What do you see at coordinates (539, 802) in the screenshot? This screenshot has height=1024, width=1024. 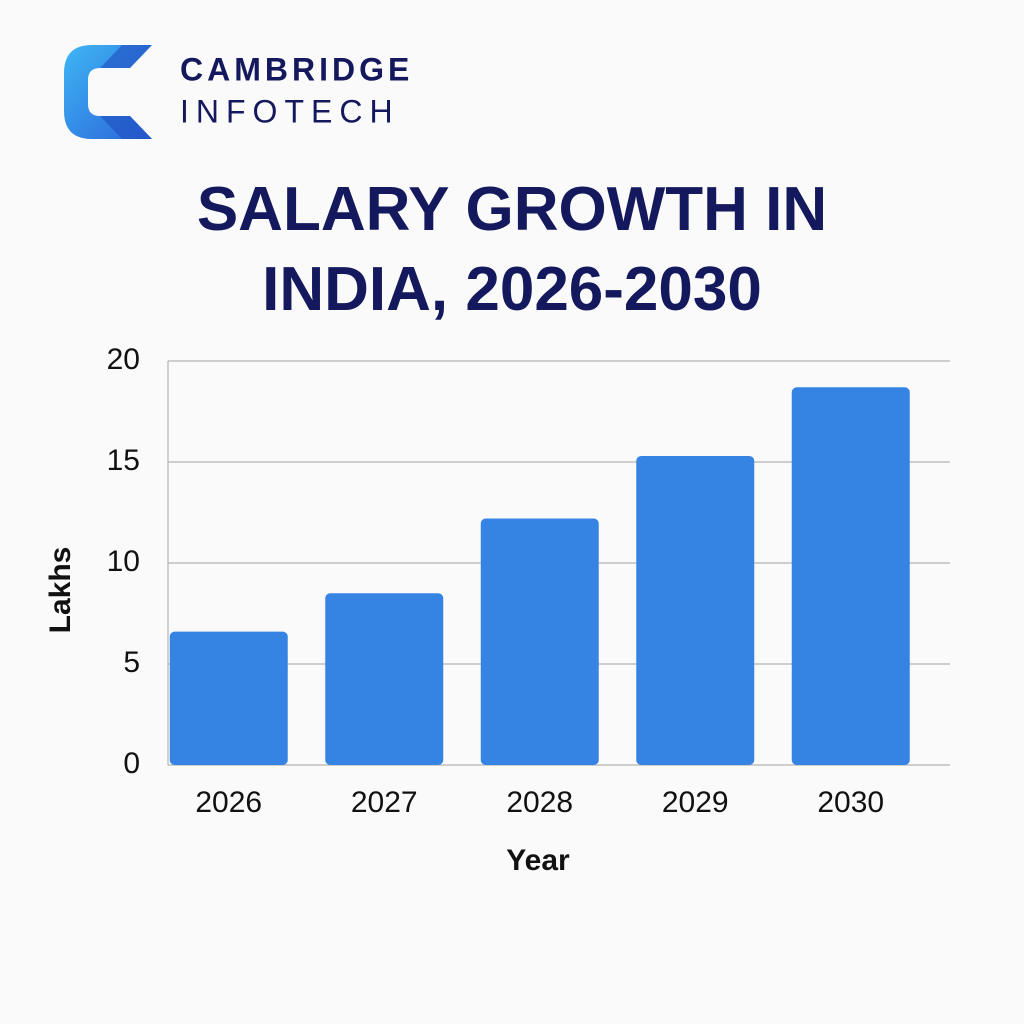 I see `x-tick-label: 2028` at bounding box center [539, 802].